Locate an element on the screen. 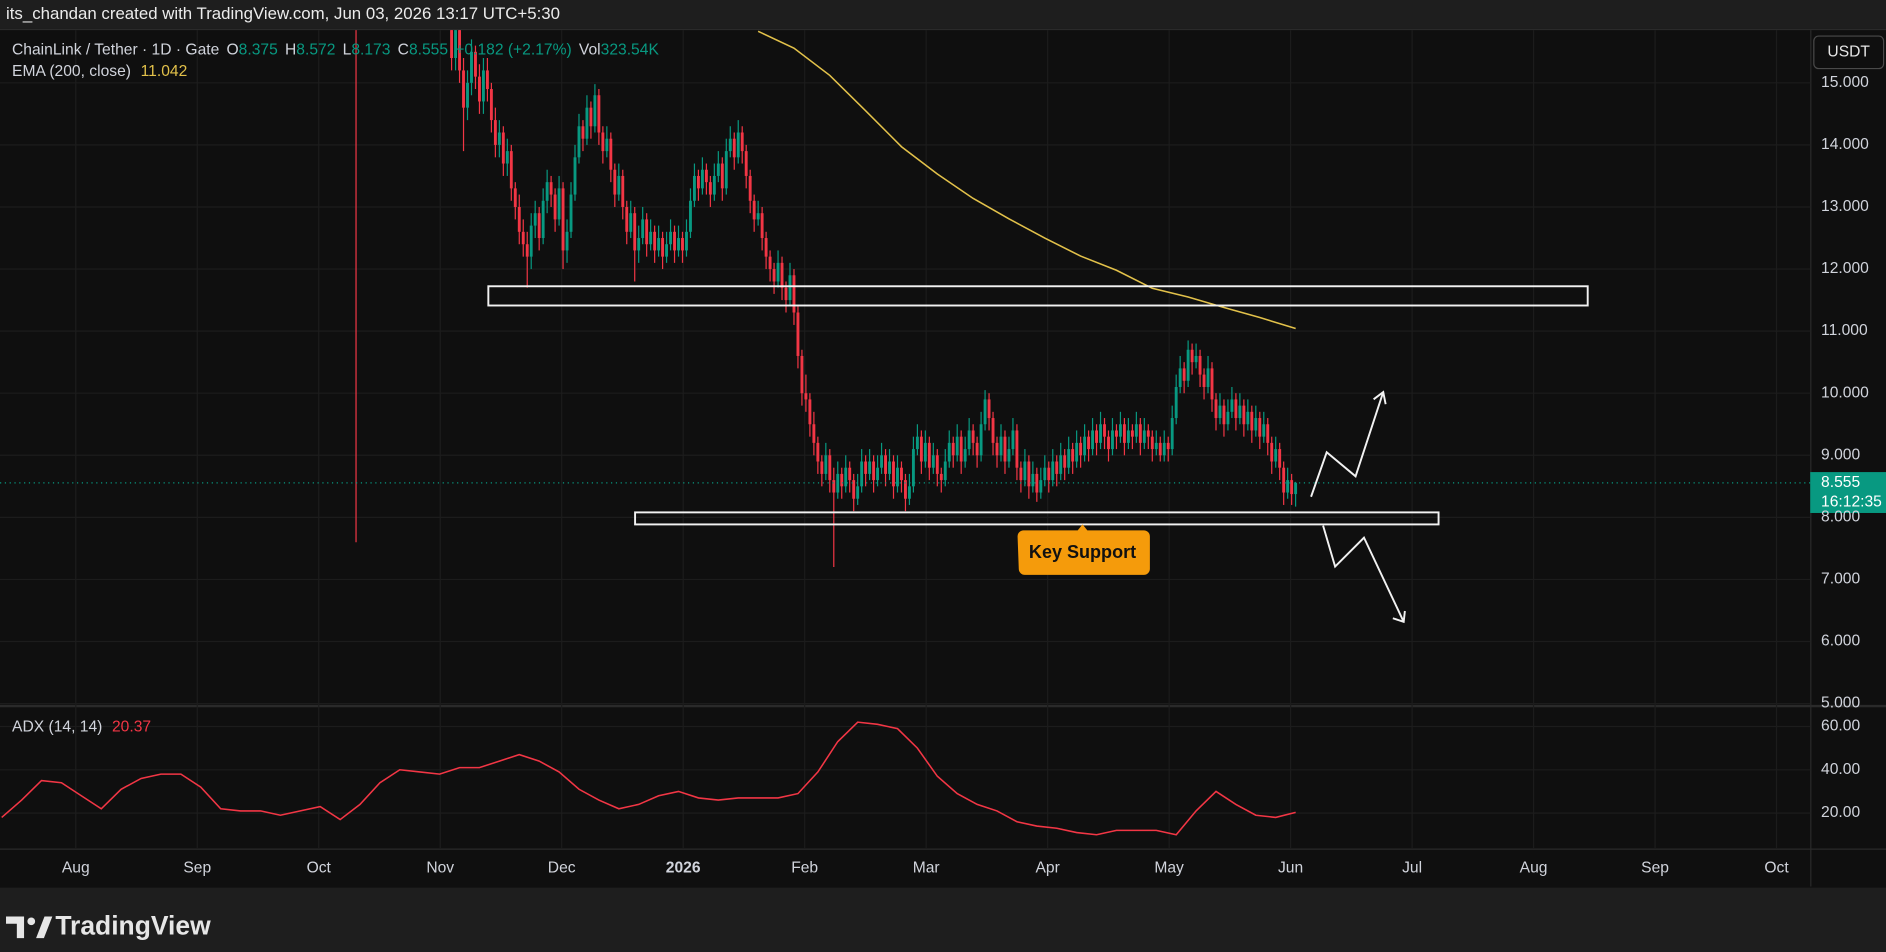 The height and width of the screenshot is (952, 1886). ohlc-value: 8.572 is located at coordinates (315, 50).